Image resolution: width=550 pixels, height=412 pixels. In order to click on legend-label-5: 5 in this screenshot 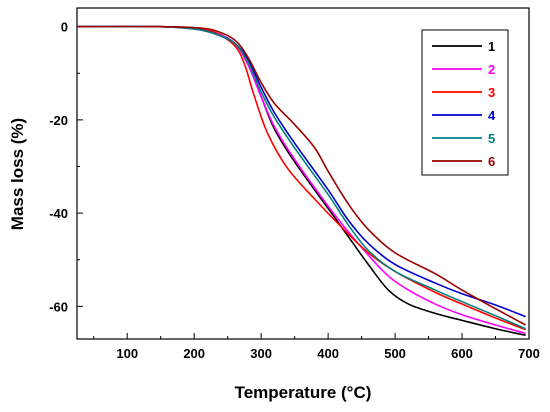, I will do `click(491, 138)`.